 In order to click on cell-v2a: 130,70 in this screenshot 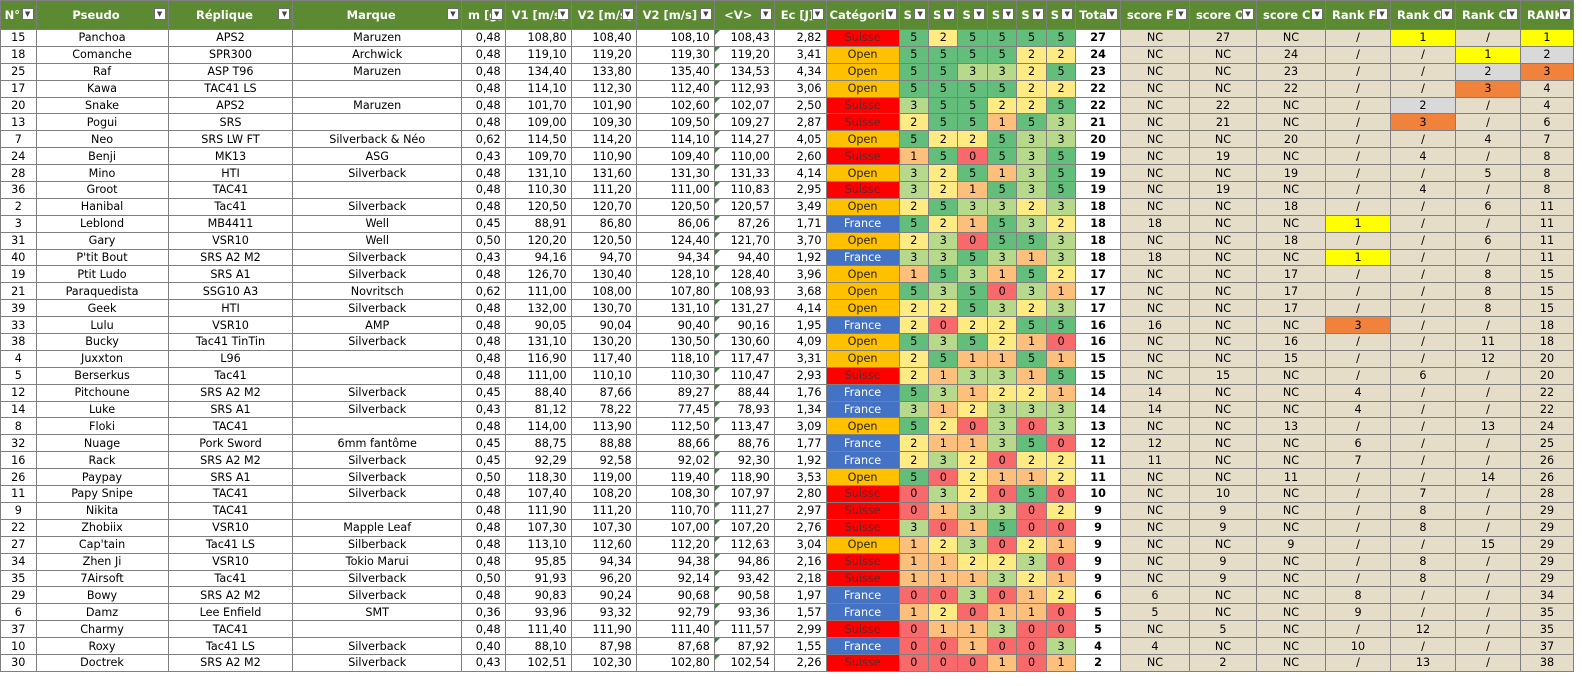, I will do `click(603, 308)`.